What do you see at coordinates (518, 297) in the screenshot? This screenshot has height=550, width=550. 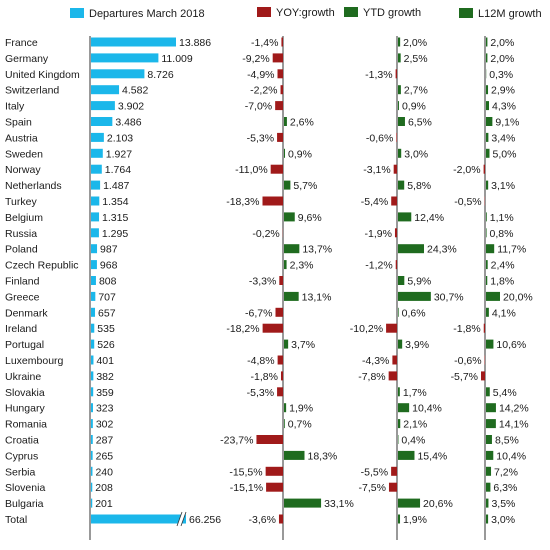 I see `growth-value-label: 20,0%` at bounding box center [518, 297].